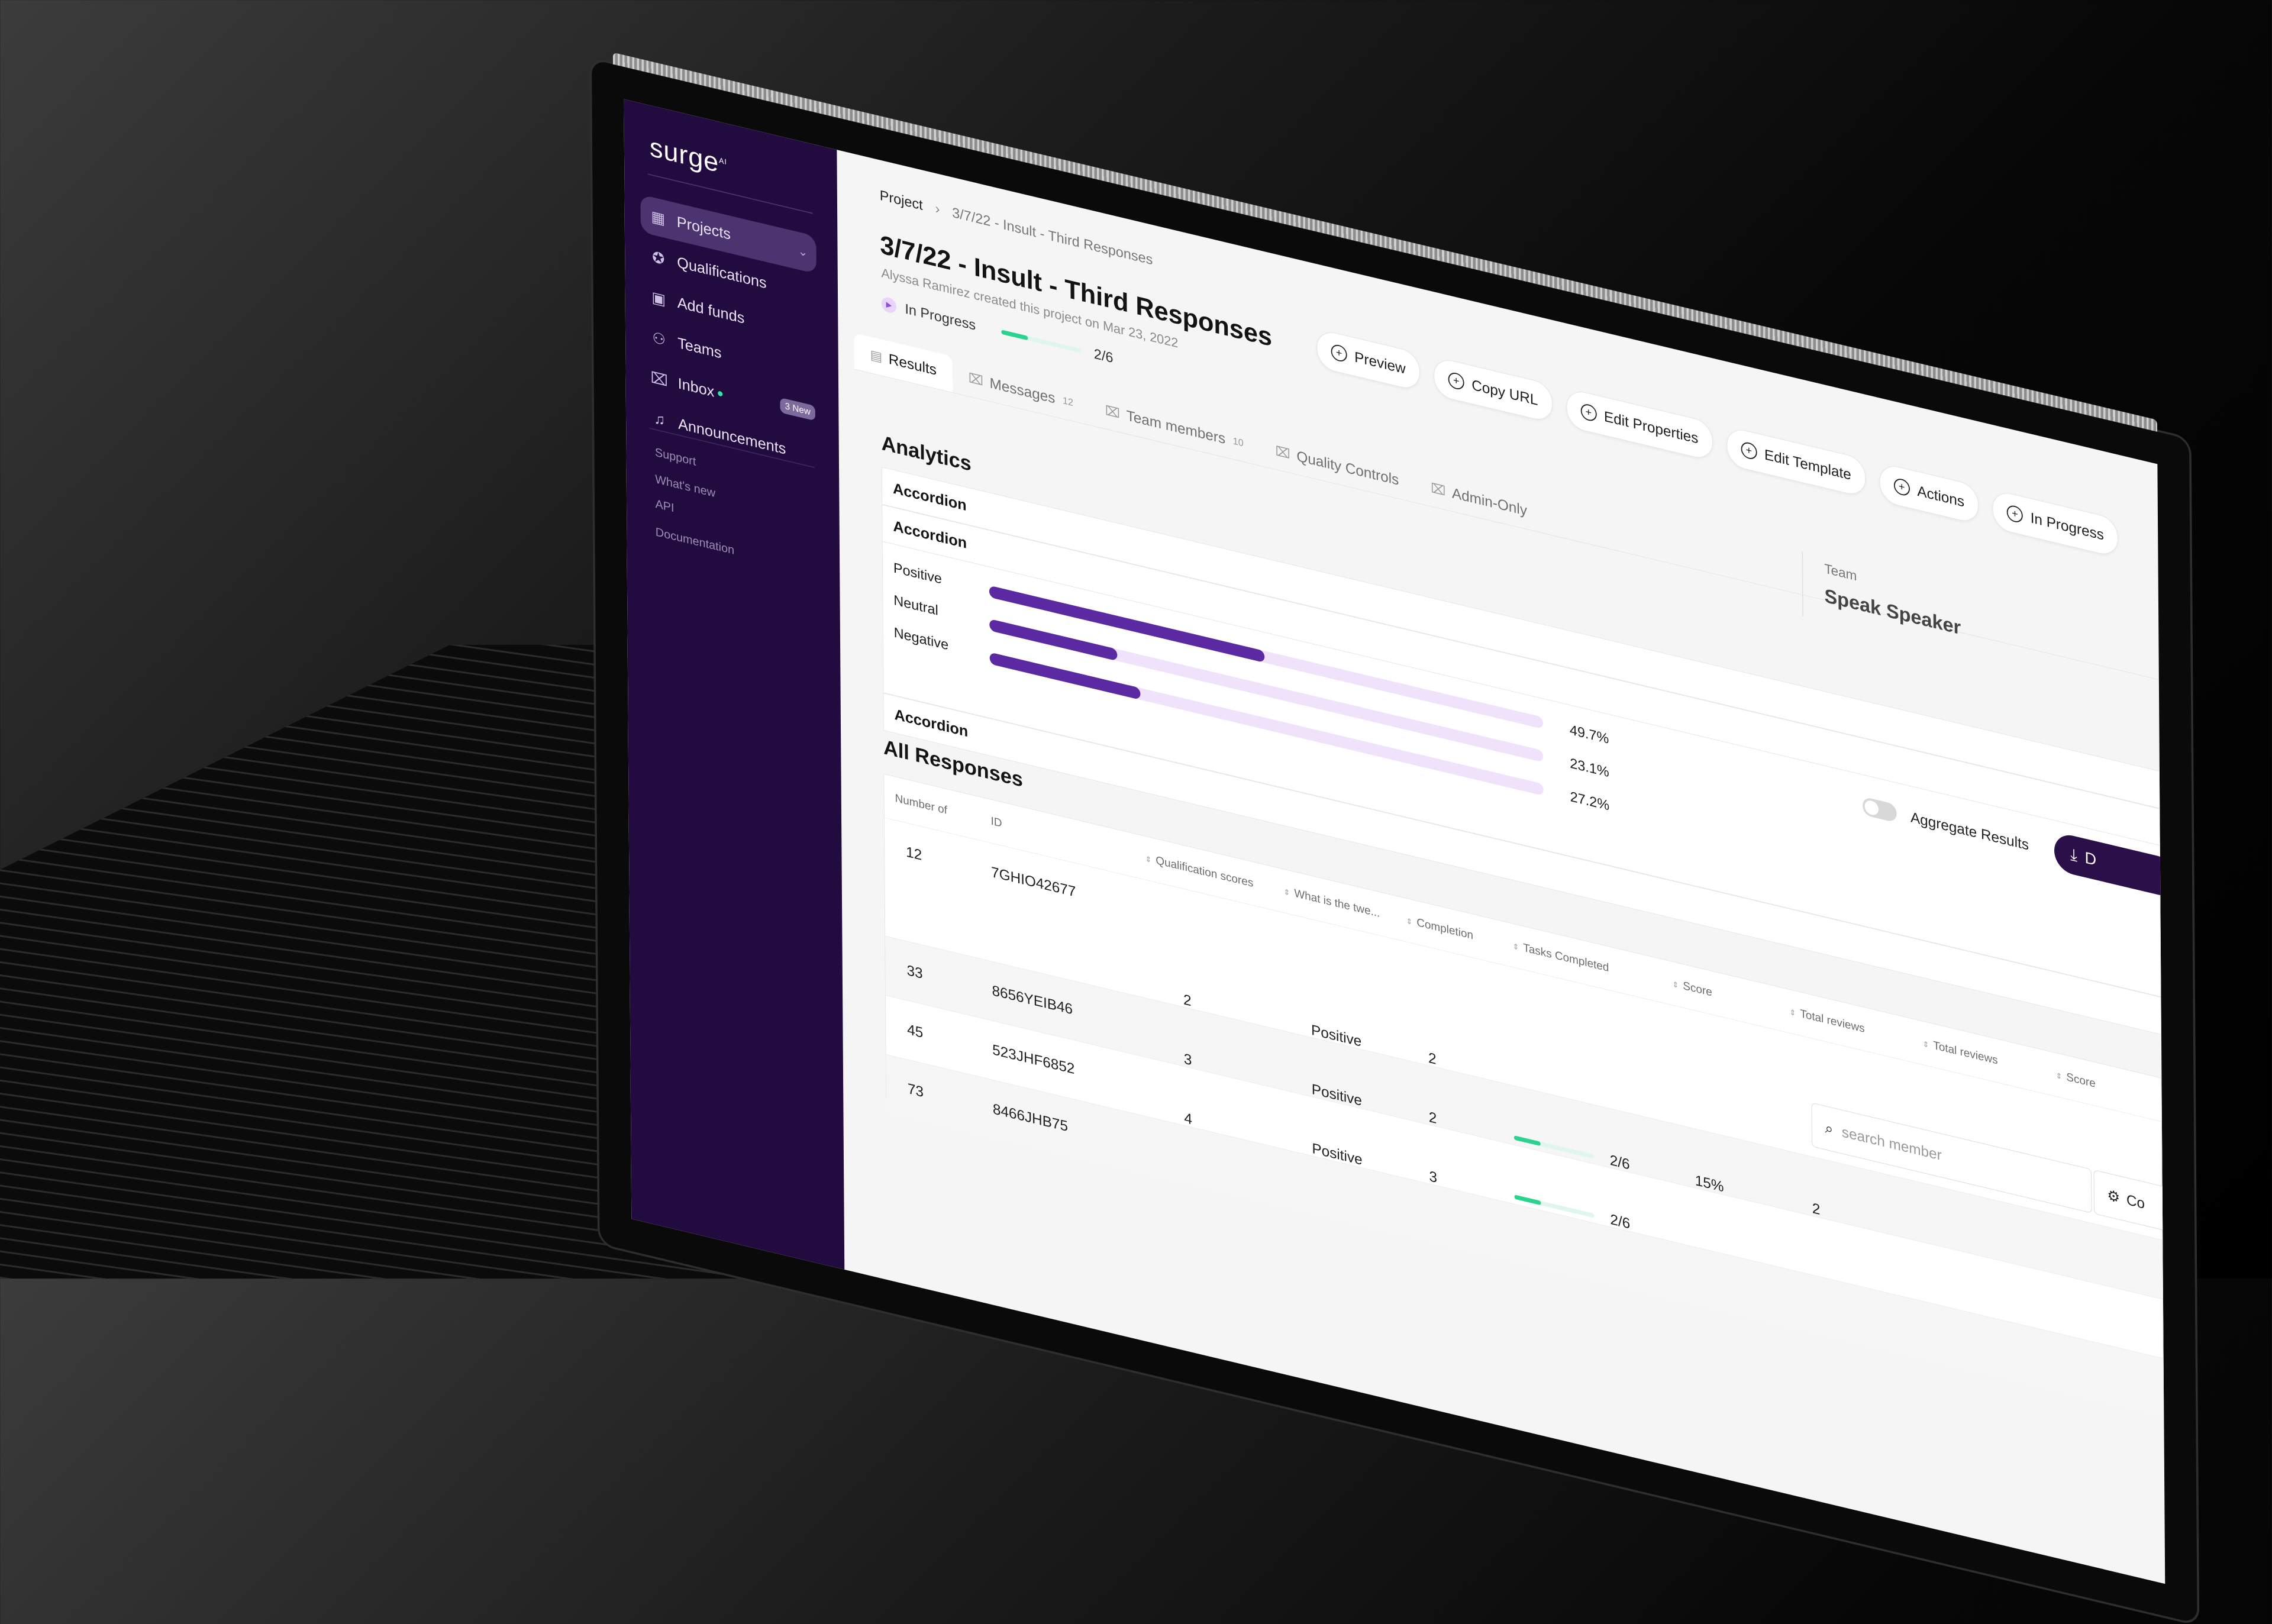 The image size is (2272, 1624). I want to click on edit-properties-button: + Edit Properties, so click(1639, 424).